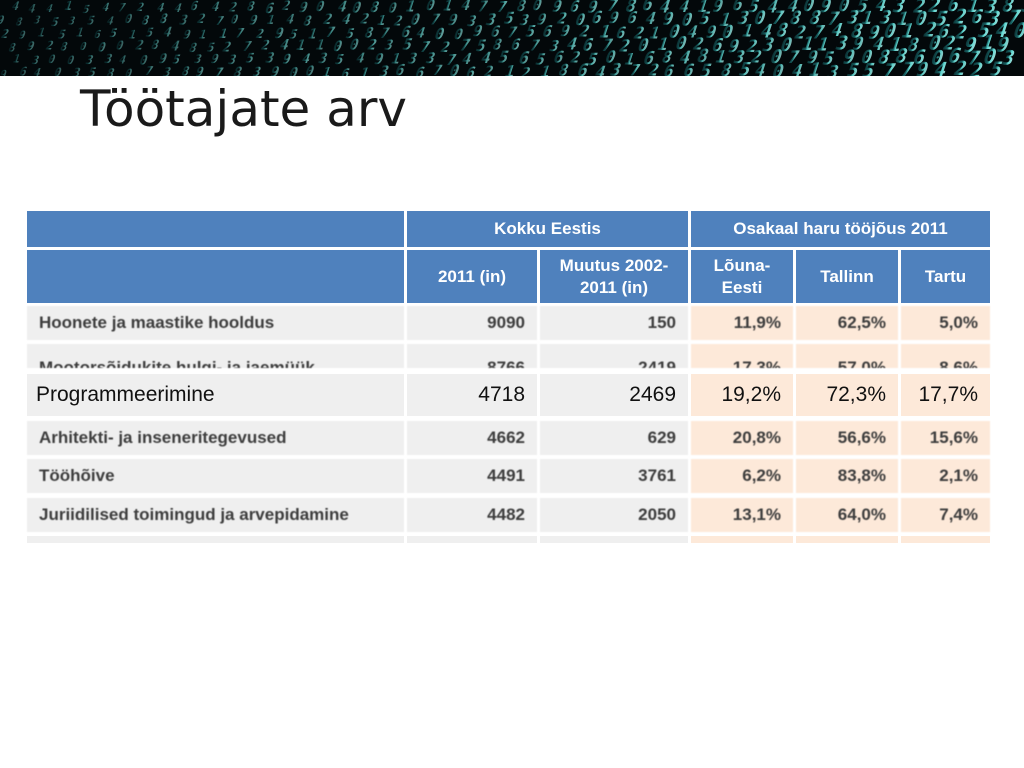 The image size is (1024, 768). I want to click on row-louna: 17,3%, so click(742, 356).